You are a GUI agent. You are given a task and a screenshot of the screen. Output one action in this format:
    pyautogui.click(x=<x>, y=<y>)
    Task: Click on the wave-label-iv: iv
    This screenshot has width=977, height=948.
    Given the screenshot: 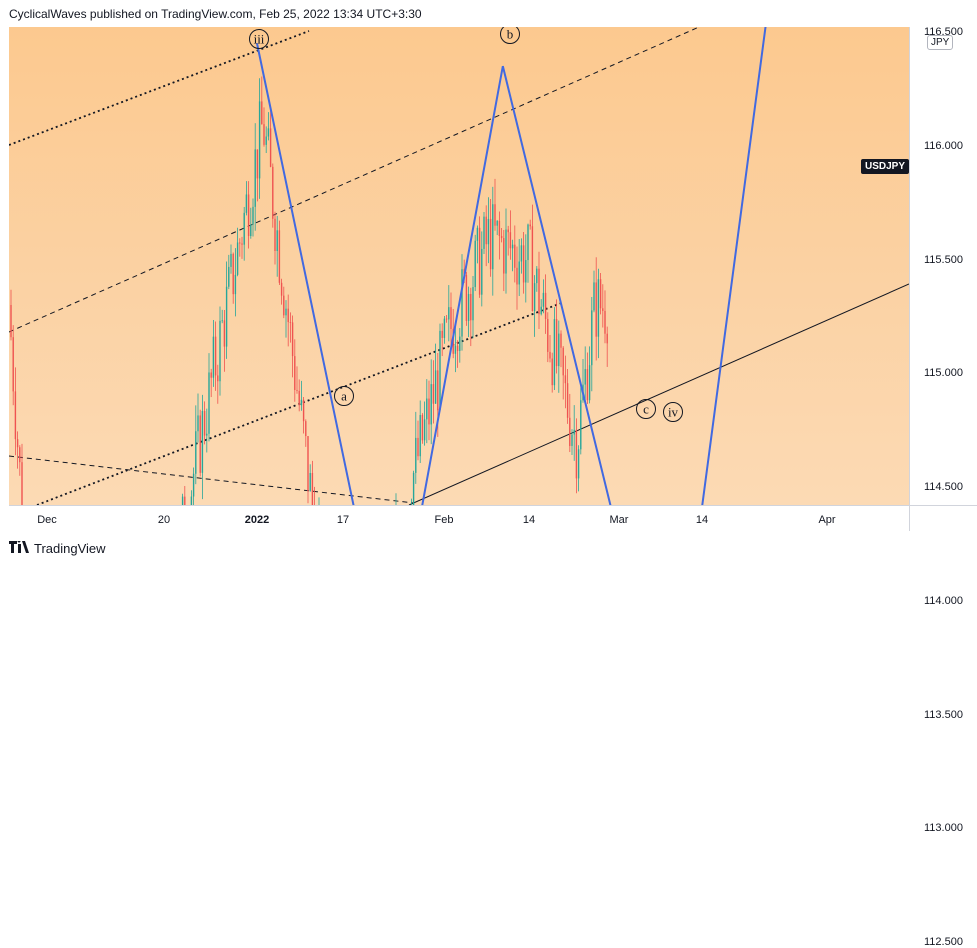 What is the action you would take?
    pyautogui.click(x=673, y=412)
    